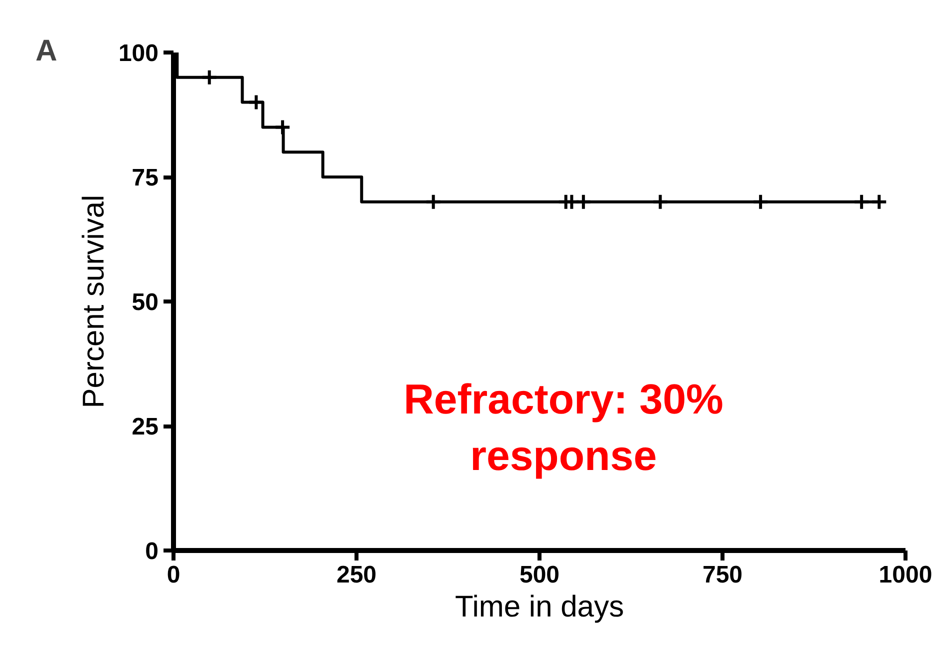  Describe the element at coordinates (356, 575) in the screenshot. I see `x-tick-label: 250` at that location.